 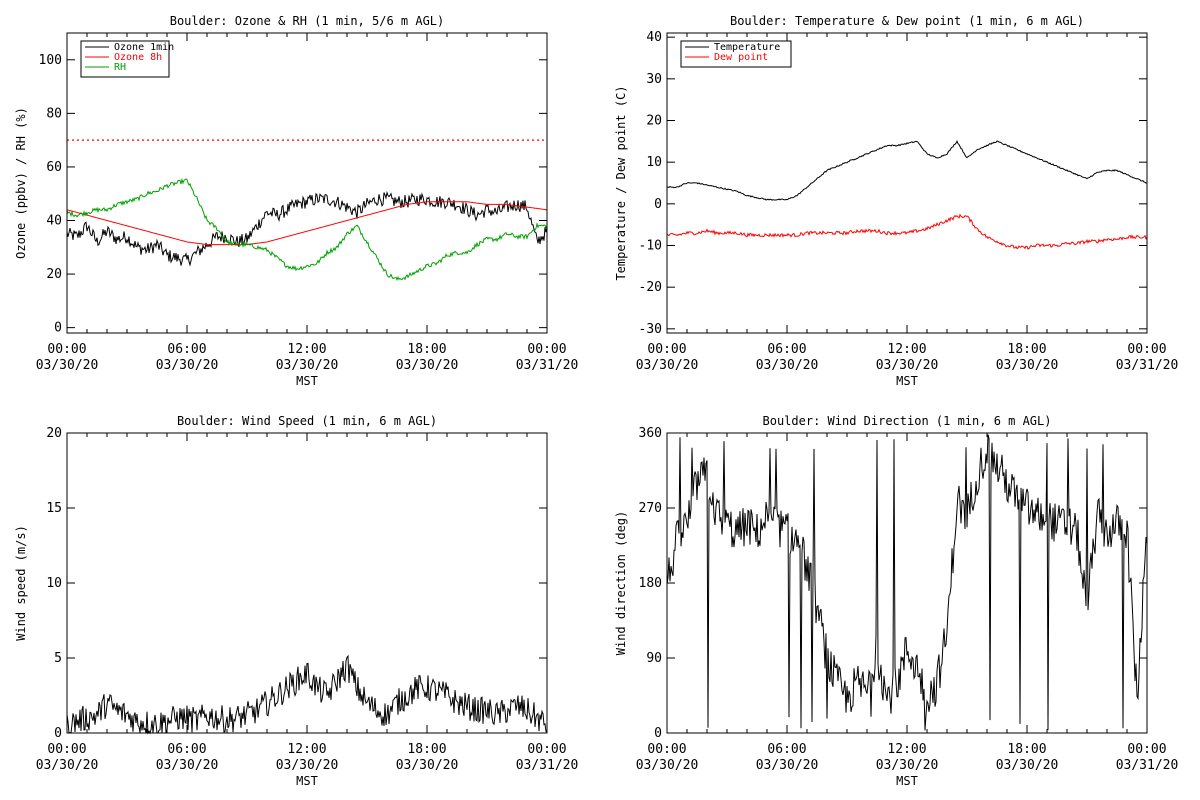 What do you see at coordinates (654, 658) in the screenshot?
I see `y-tick-label: 90` at bounding box center [654, 658].